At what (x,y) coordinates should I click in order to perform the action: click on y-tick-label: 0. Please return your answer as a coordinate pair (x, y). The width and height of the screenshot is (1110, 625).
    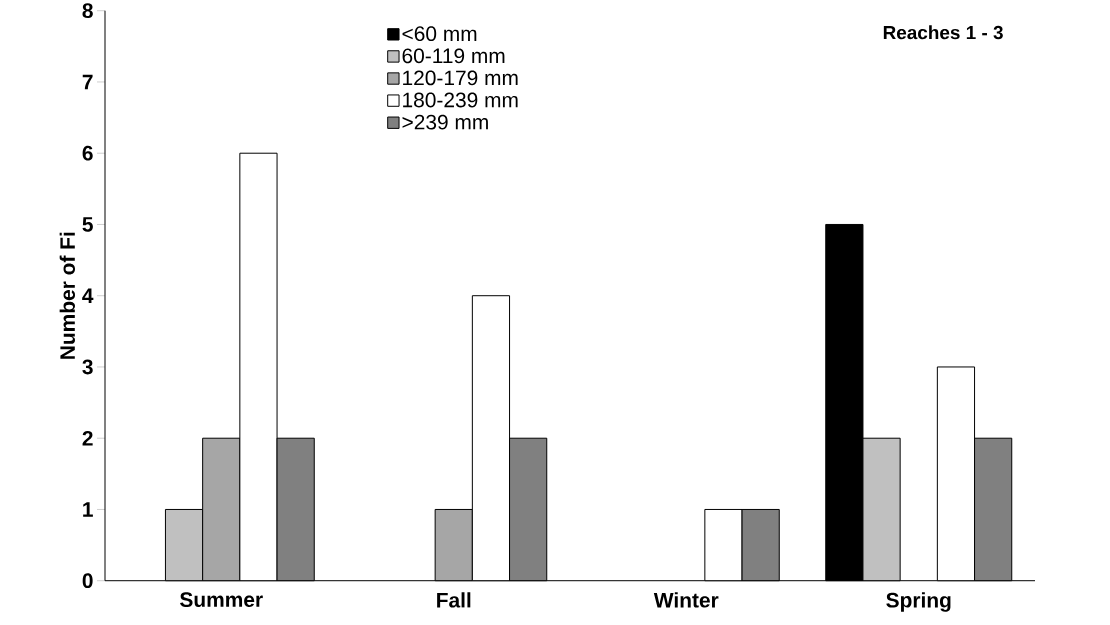
    Looking at the image, I should click on (87, 581).